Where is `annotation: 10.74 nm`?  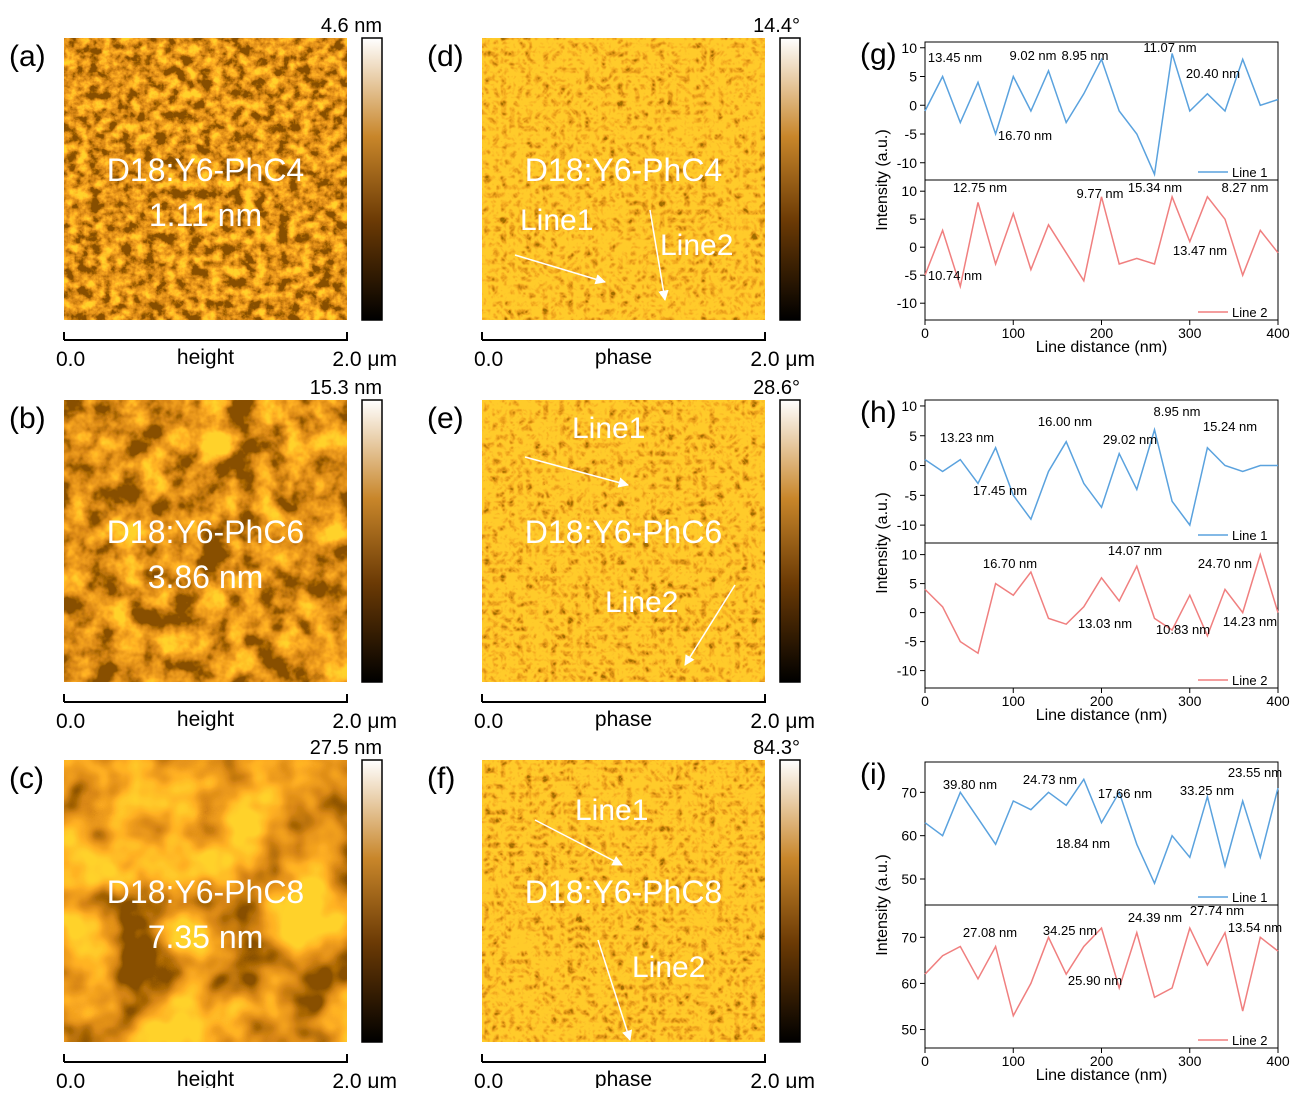 annotation: 10.74 nm is located at coordinates (955, 275).